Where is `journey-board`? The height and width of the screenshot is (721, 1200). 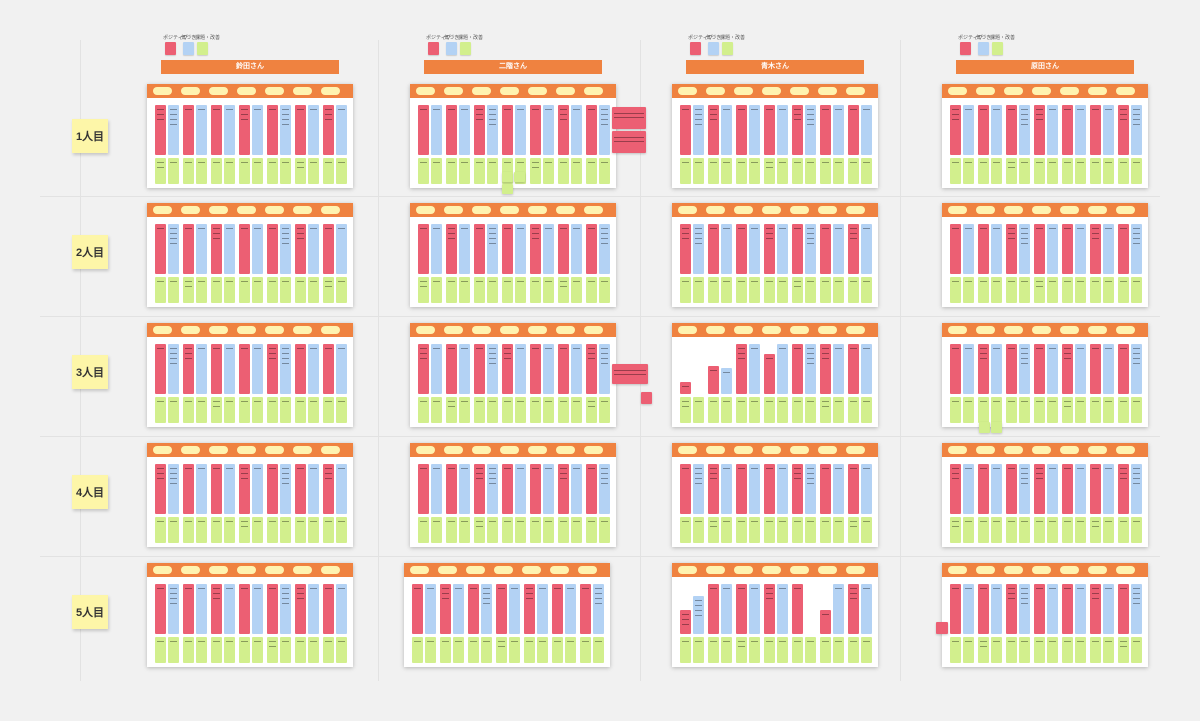
journey-board is located at coordinates (775, 495).